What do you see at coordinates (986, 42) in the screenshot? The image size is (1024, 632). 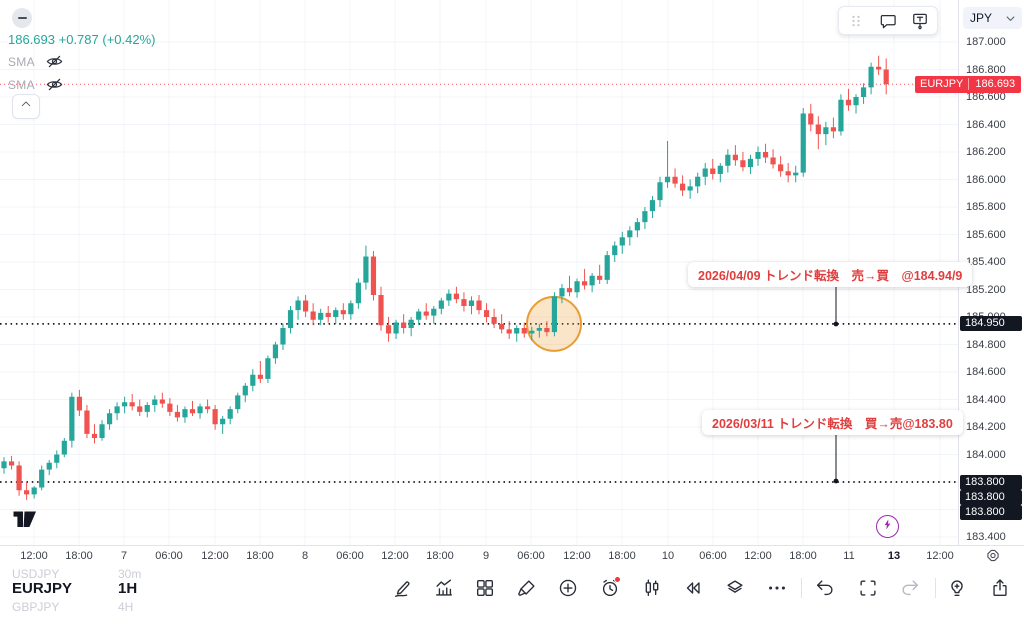 I see `price-tick-label: 187.000` at bounding box center [986, 42].